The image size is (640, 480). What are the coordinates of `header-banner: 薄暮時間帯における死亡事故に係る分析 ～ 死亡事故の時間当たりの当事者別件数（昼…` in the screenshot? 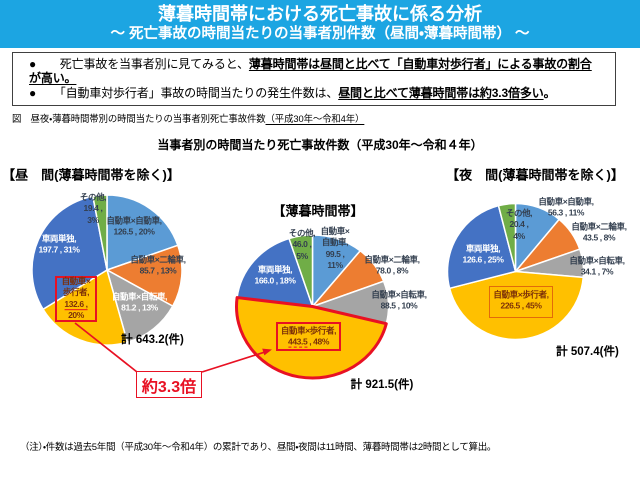 It's located at (320, 24).